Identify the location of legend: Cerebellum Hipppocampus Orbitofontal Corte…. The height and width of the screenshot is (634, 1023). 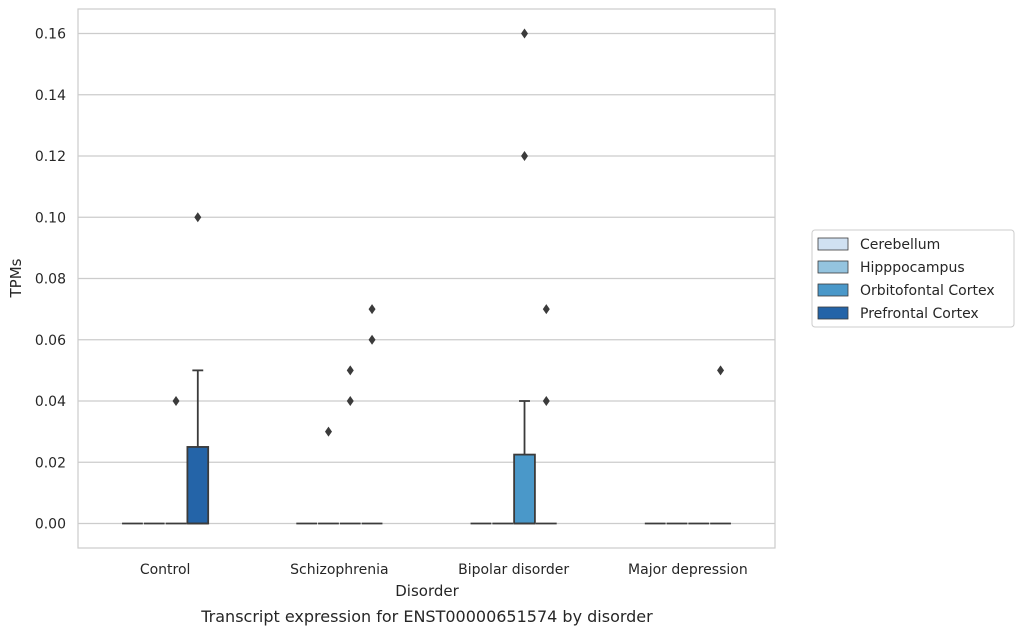
(913, 278).